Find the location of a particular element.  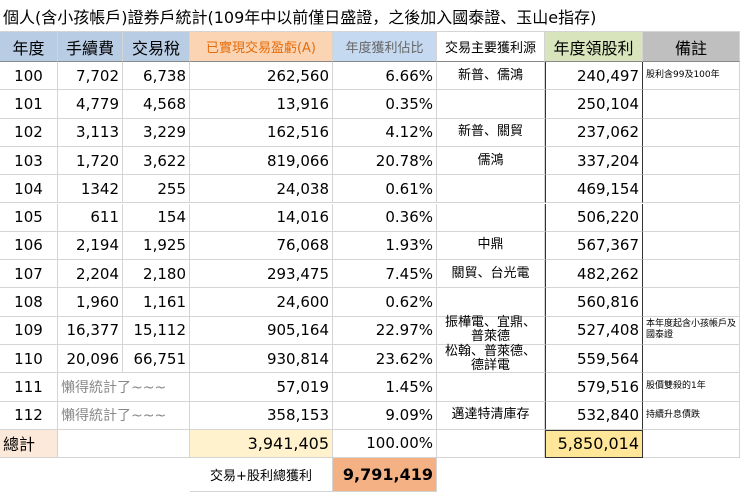

total-pnl: 3,941,405 is located at coordinates (261, 443).